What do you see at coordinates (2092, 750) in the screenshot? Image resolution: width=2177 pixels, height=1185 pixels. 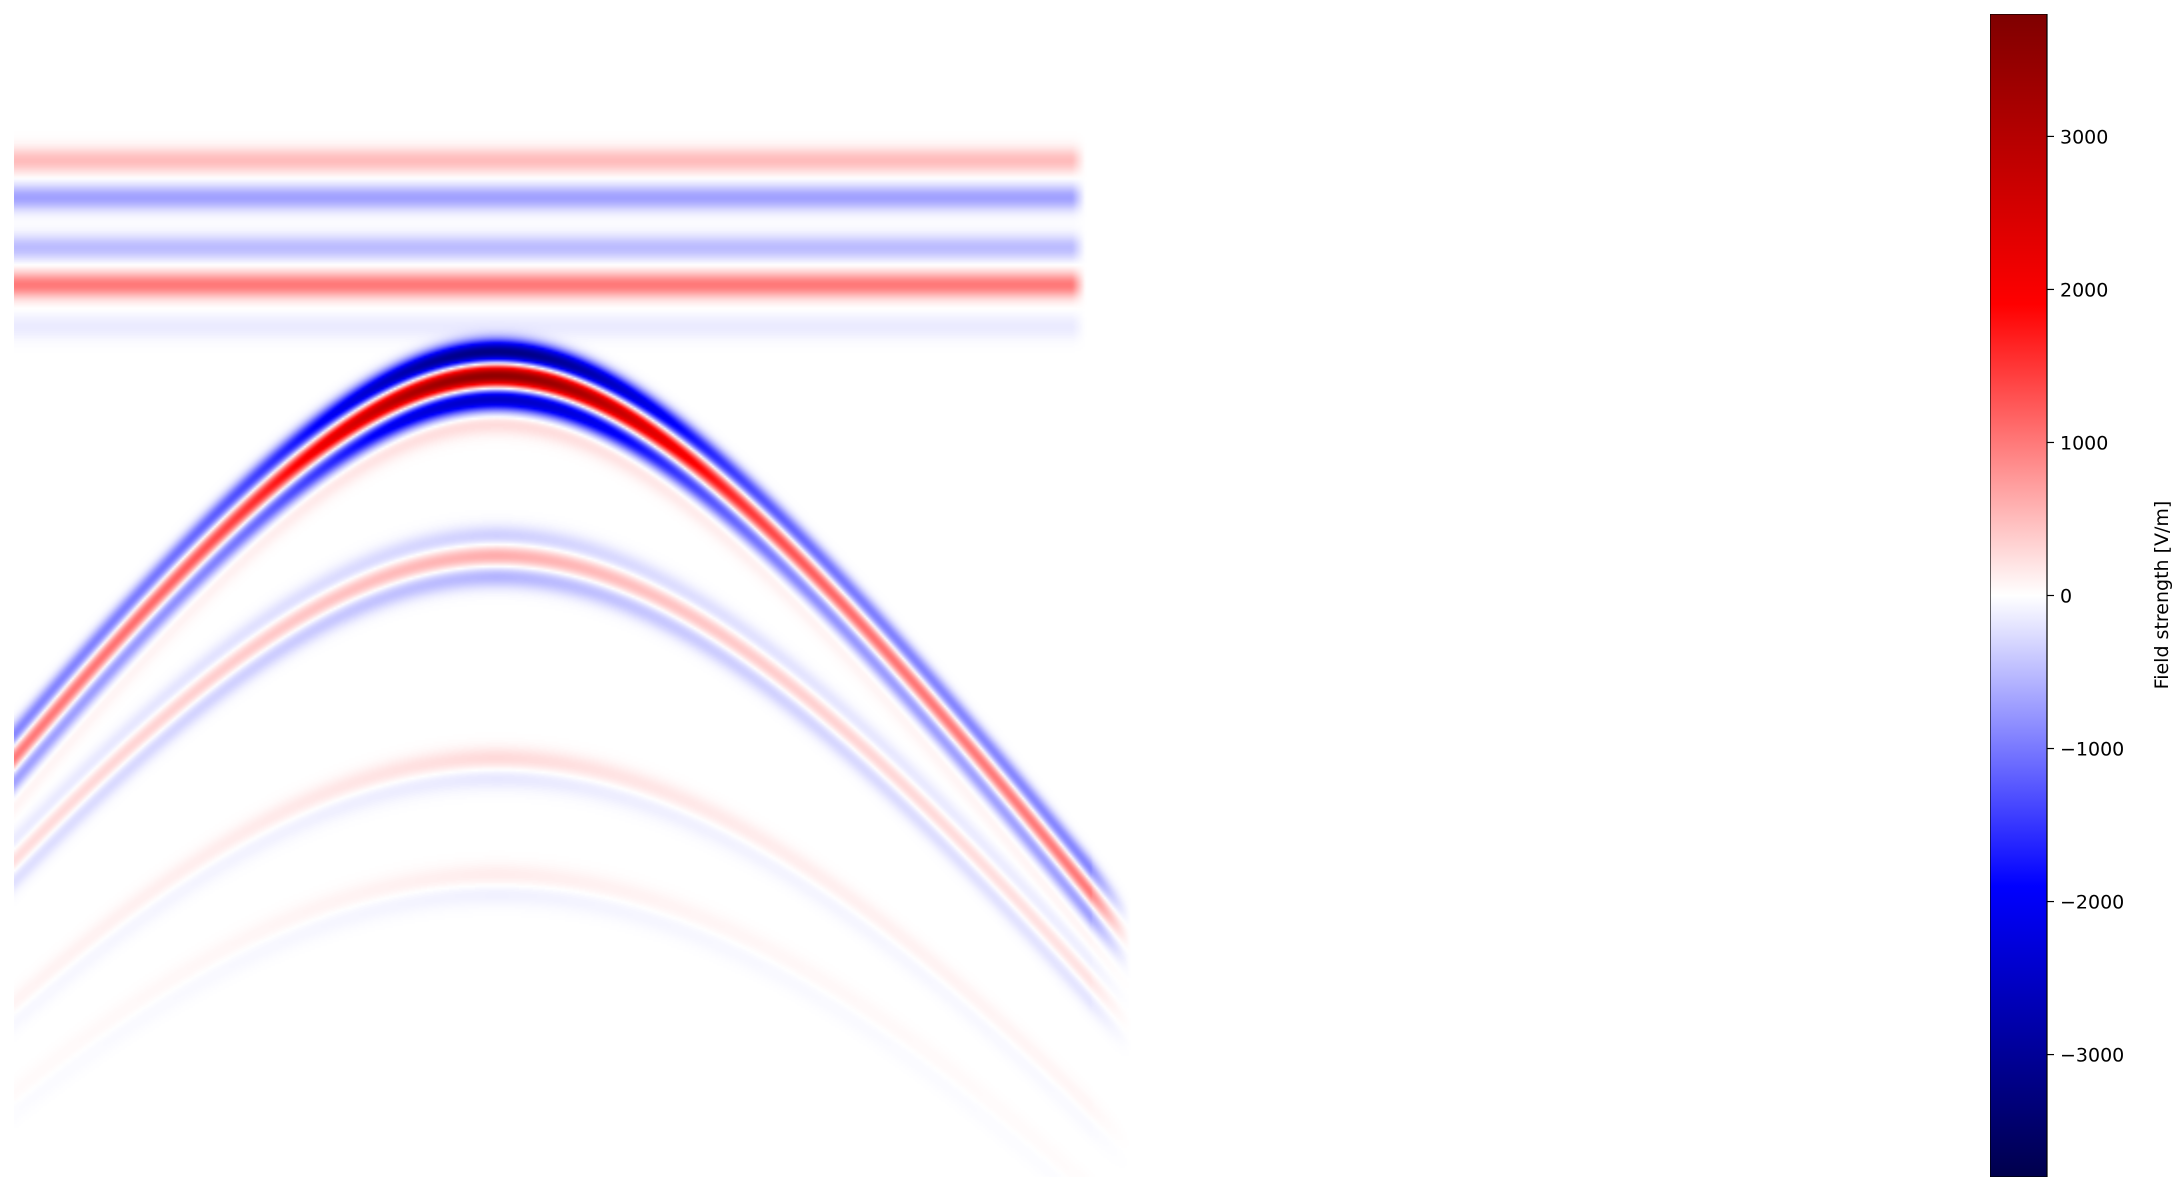 I see `colorbar-tick-label: −1000` at bounding box center [2092, 750].